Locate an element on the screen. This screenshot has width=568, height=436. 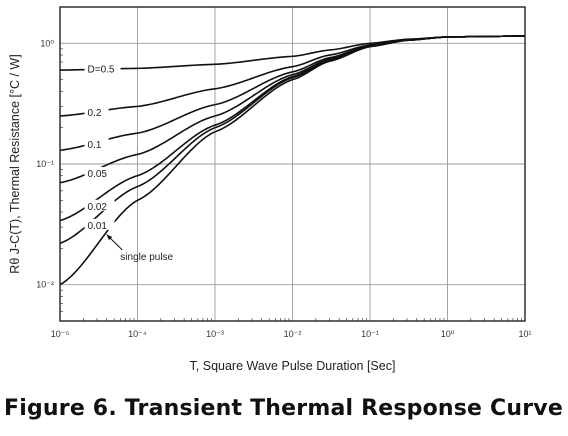
series-label: 0.1 is located at coordinates (95, 145).